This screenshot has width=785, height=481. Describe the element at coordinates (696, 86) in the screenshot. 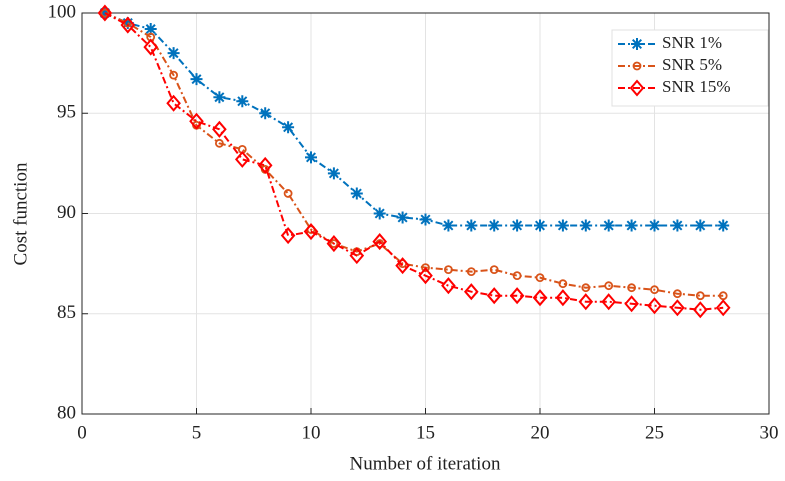

I see `legend-label: SNR 15%` at that location.